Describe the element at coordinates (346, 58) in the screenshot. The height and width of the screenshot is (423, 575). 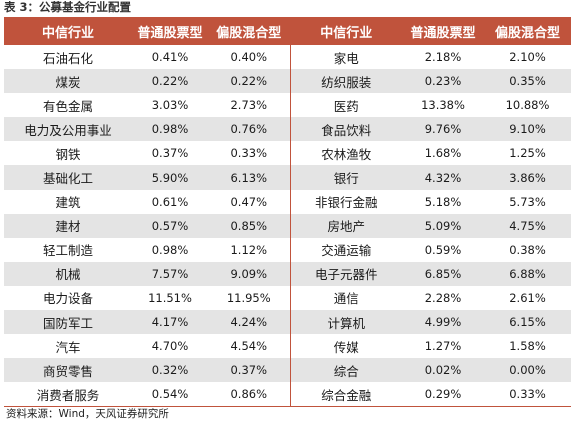
I see `cell-industry-right: 家电` at that location.